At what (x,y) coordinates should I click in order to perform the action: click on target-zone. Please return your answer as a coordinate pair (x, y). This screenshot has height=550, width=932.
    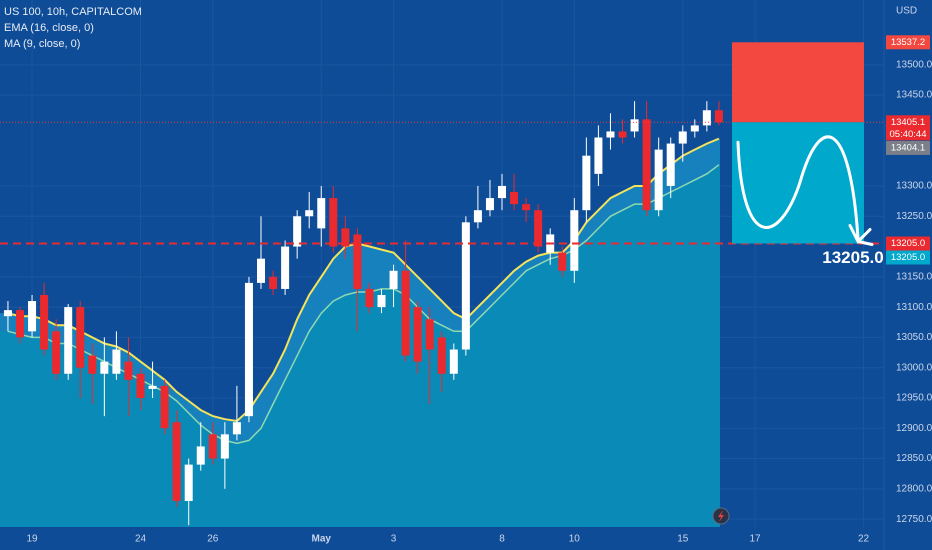
    Looking at the image, I should click on (798, 183).